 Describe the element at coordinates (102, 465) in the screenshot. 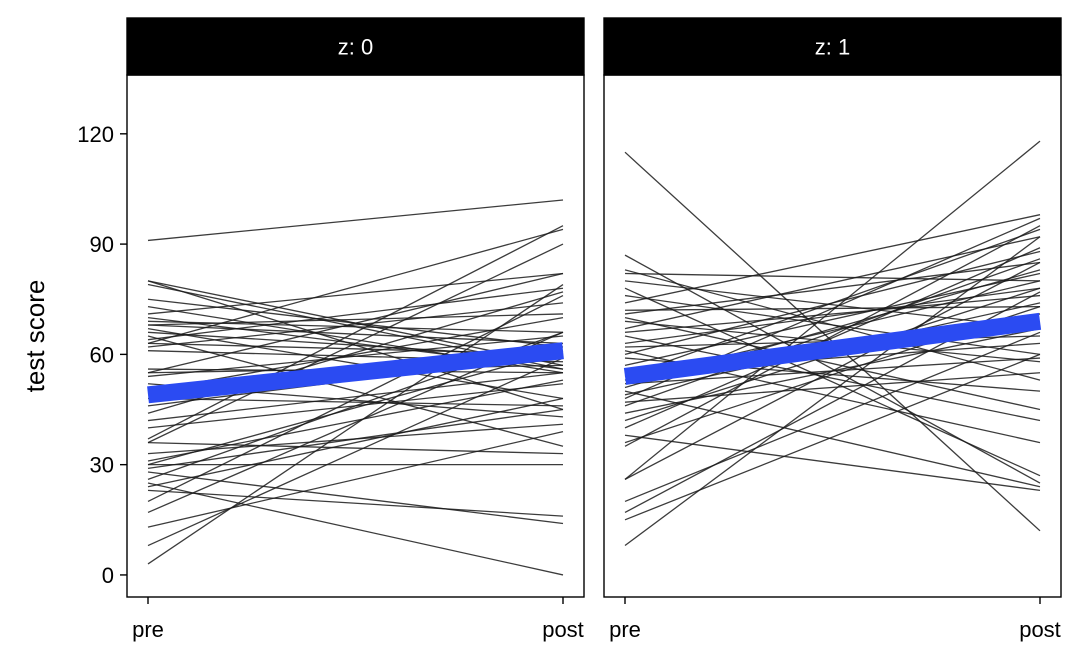

I see `y-tick-label: 30` at that location.